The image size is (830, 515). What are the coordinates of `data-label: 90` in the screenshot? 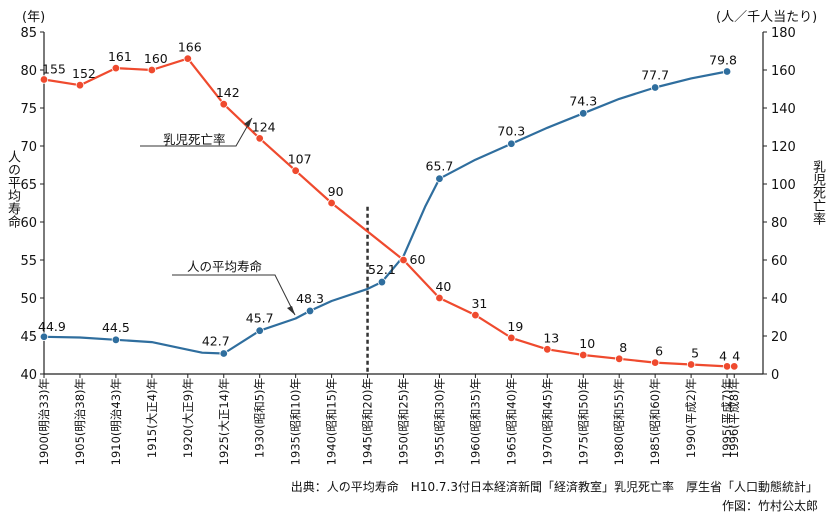 It's located at (336, 191).